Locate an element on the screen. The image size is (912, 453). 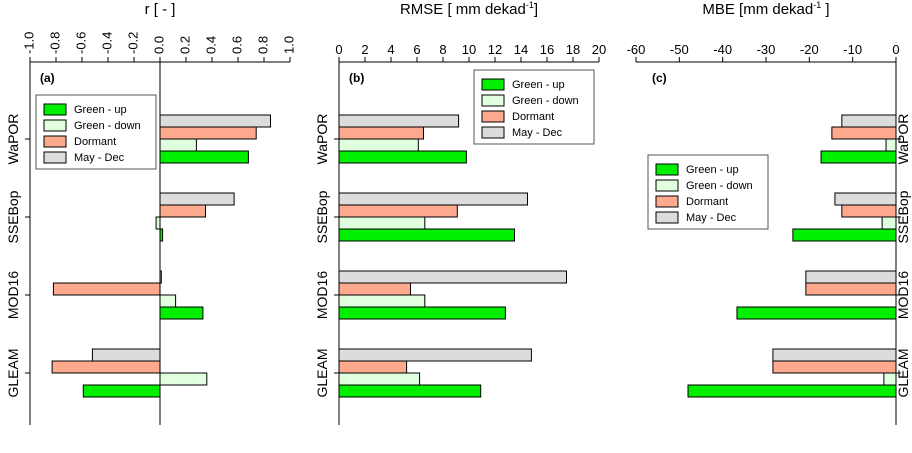
chart-title: RMSE [ mm dekad-1] is located at coordinates (469, 9).